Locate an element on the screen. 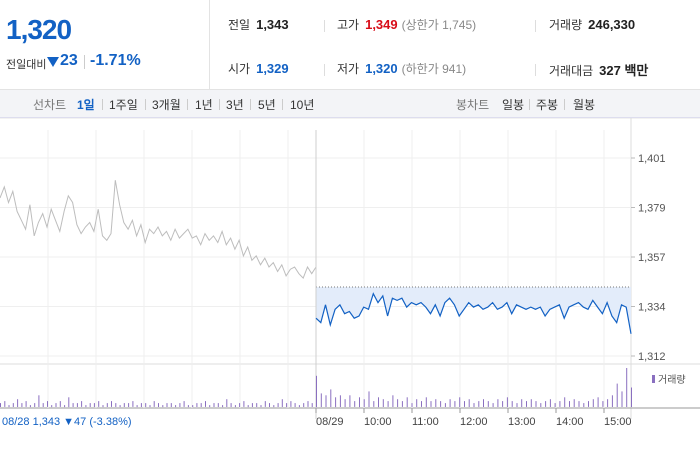 The height and width of the screenshot is (450, 700). tab-3-years: 3년 is located at coordinates (235, 105).